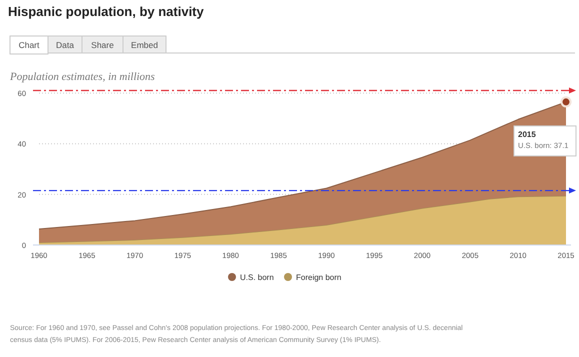  What do you see at coordinates (29, 45) in the screenshot?
I see `text: Chart` at bounding box center [29, 45].